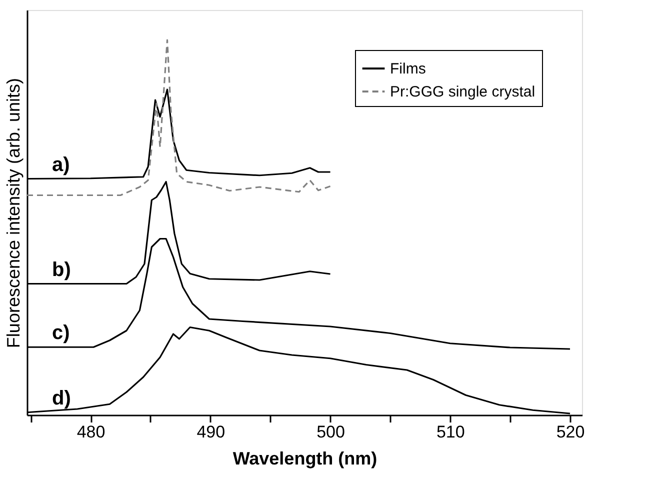 The image size is (657, 503). What do you see at coordinates (450, 432) in the screenshot?
I see `x-tick-label: 510` at bounding box center [450, 432].